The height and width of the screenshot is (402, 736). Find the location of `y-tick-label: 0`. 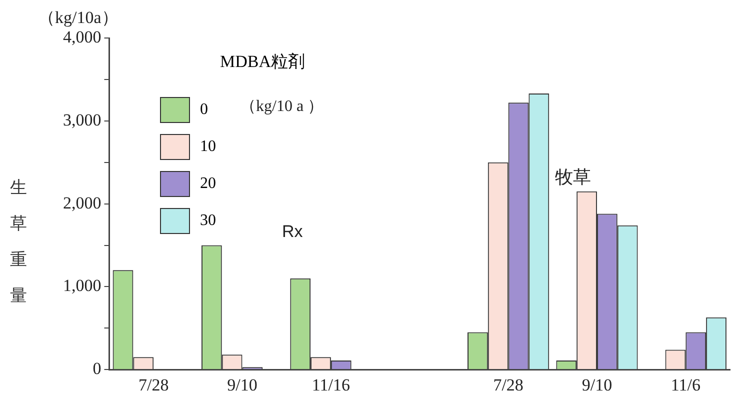

y-tick-label: 0 is located at coordinates (97, 368).